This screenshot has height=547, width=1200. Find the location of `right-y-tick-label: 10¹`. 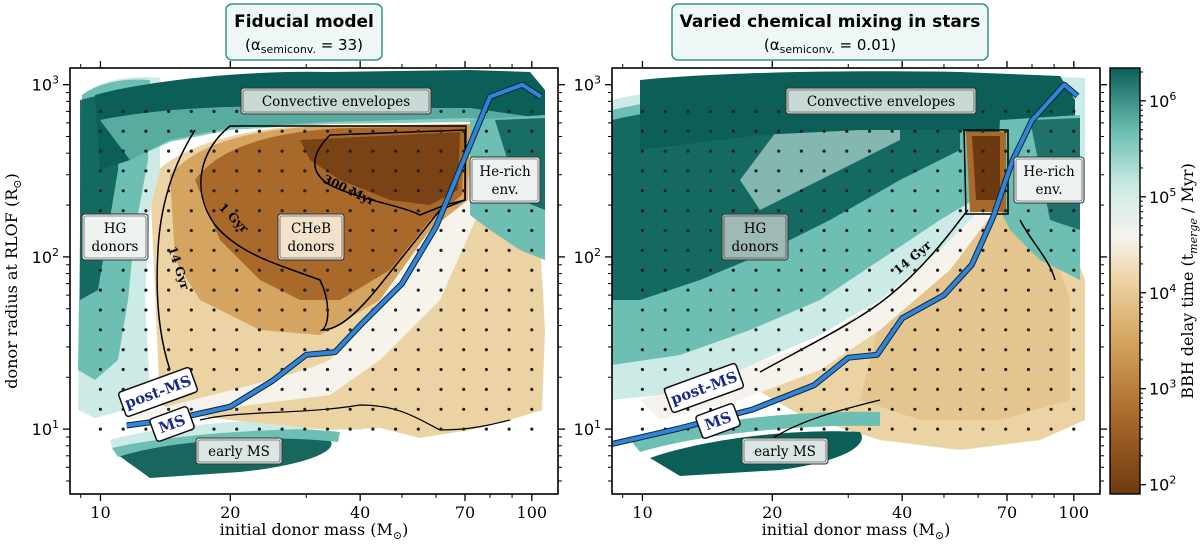

right-y-tick-label: 10¹ is located at coordinates (587, 428).